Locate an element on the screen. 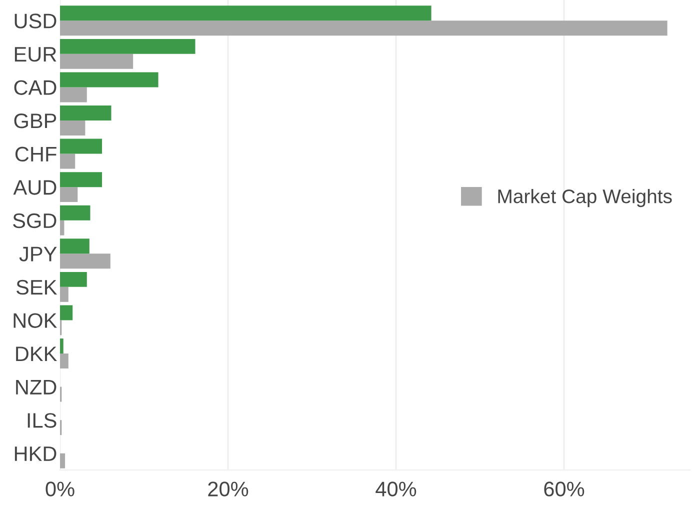 This screenshot has height=510, width=700. y-tick-label: JPY is located at coordinates (38, 254).